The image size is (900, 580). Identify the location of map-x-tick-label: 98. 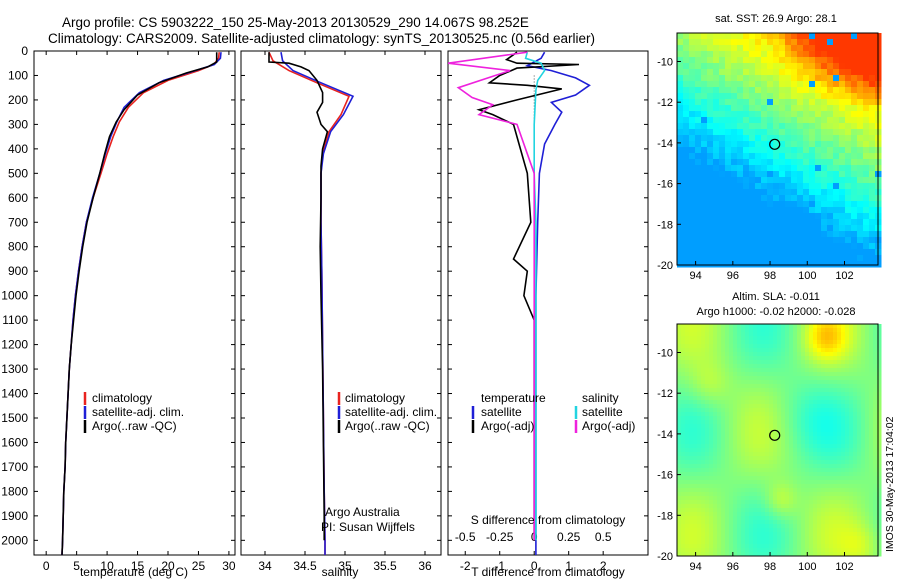
(770, 567).